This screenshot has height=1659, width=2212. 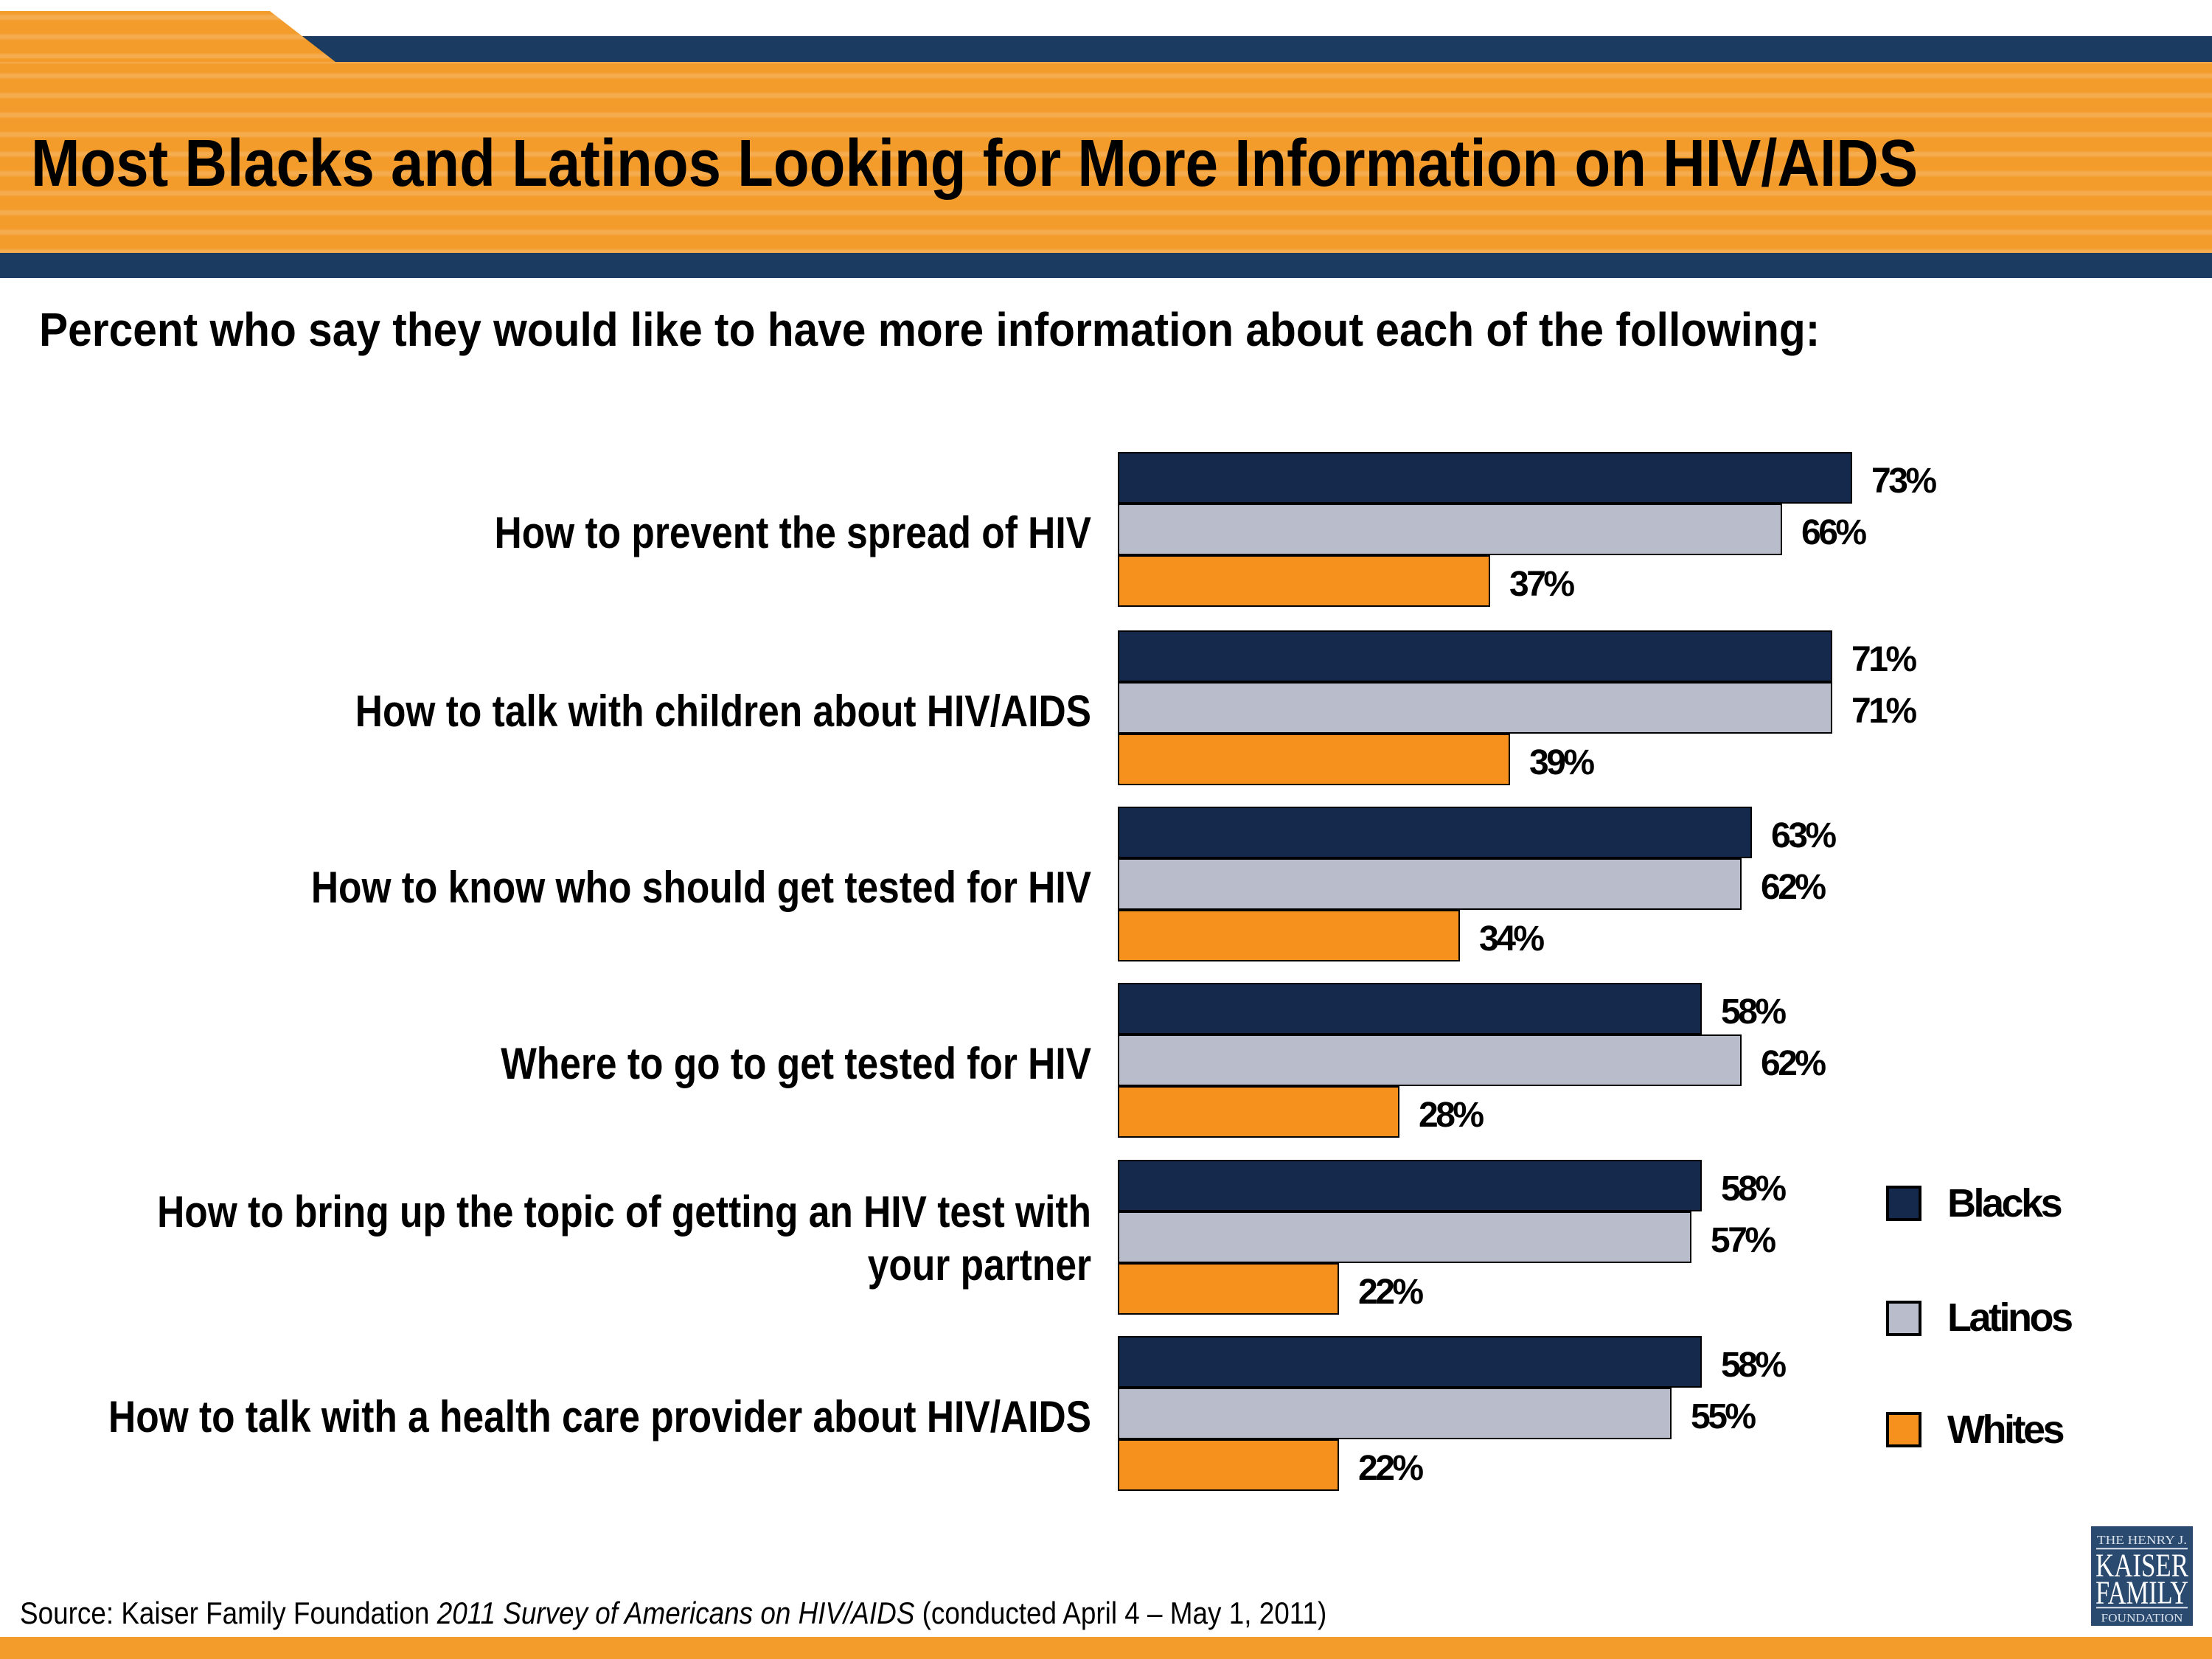 I want to click on svg-text: THE HENRY J., so click(x=2142, y=1540).